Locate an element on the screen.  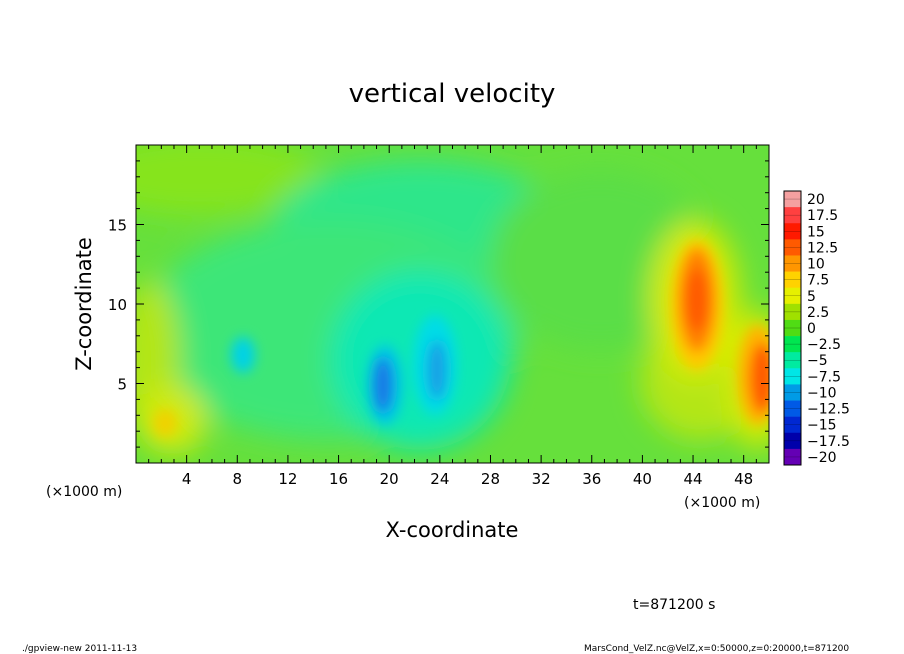
field-blob-weak-up-top is located at coordinates (228, 180).